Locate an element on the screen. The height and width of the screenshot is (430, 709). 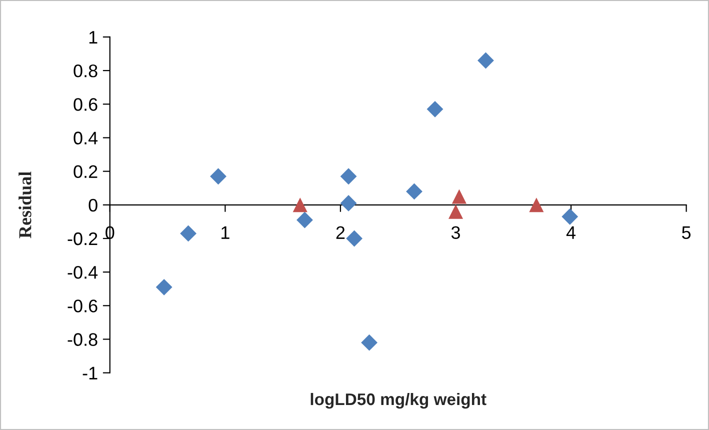
y-tick-label: 0.2 is located at coordinates (86, 171).